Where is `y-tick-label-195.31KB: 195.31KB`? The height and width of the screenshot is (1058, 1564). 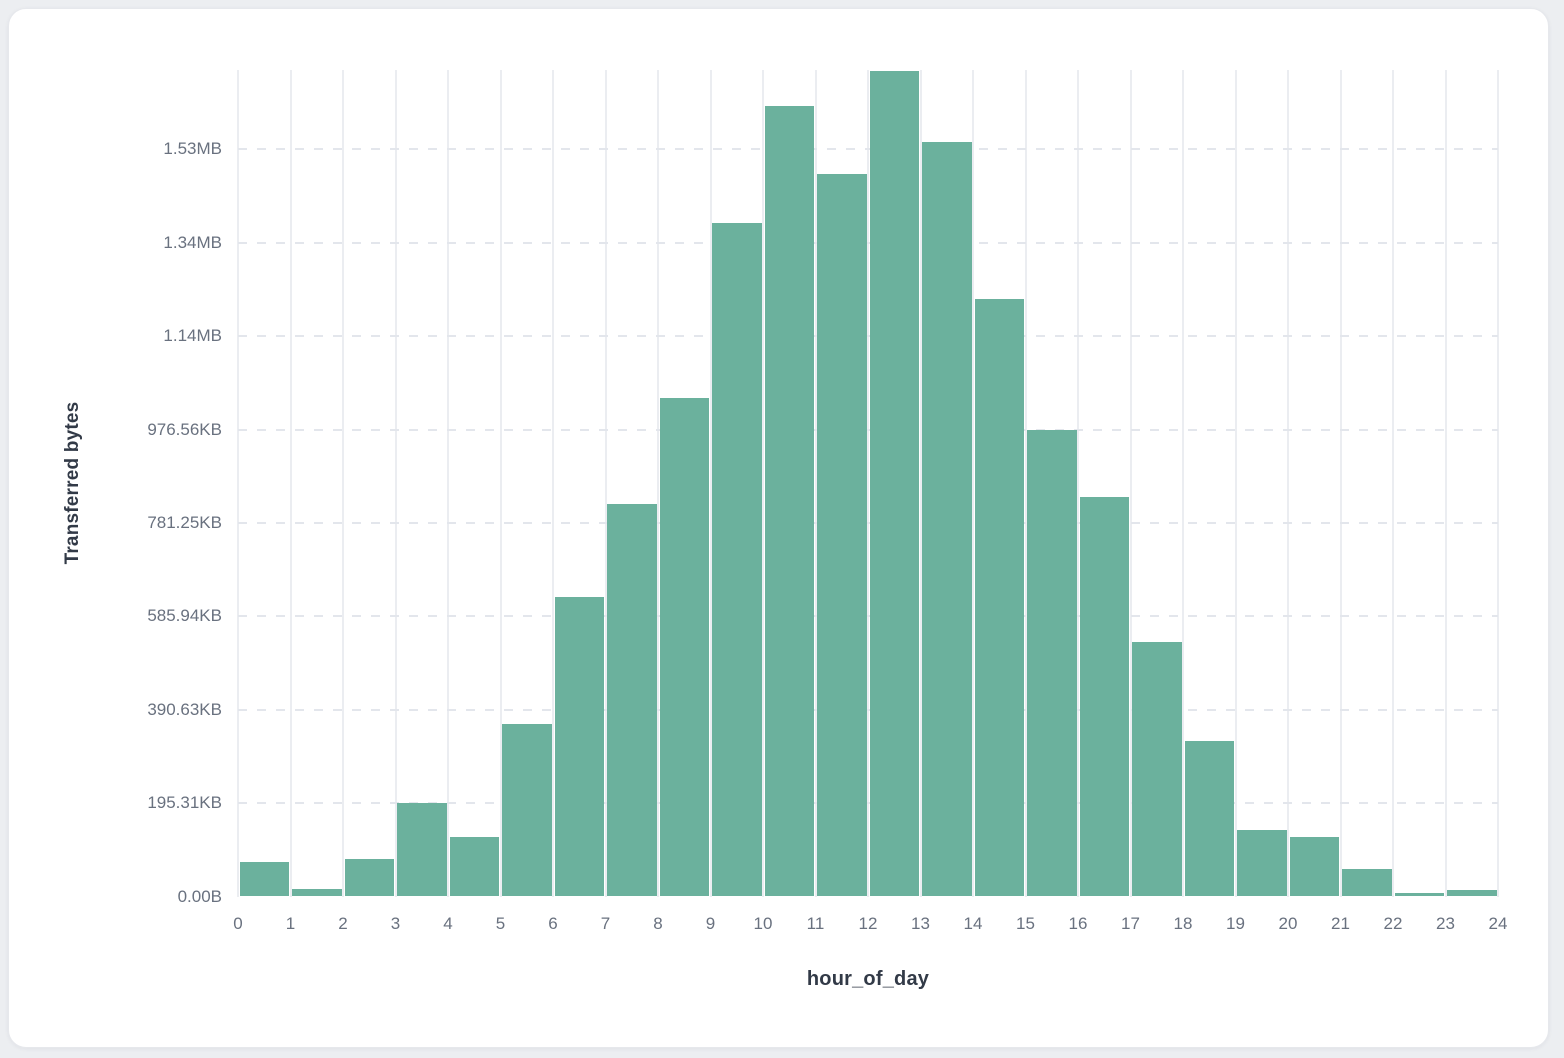 y-tick-label-195.31KB: 195.31KB is located at coordinates (184, 803).